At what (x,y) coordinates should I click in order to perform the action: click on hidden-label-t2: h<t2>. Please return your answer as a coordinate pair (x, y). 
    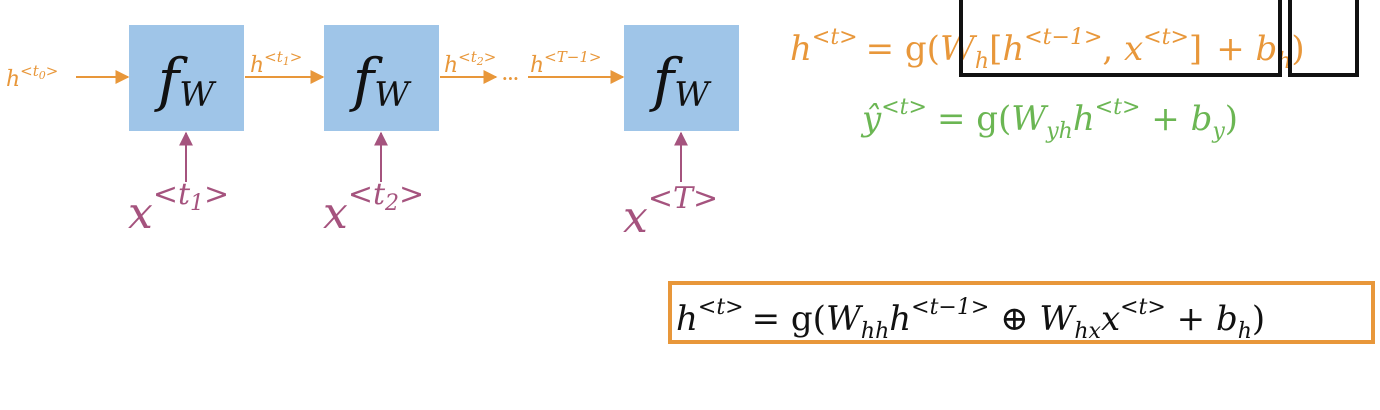
    Looking at the image, I should click on (470, 63).